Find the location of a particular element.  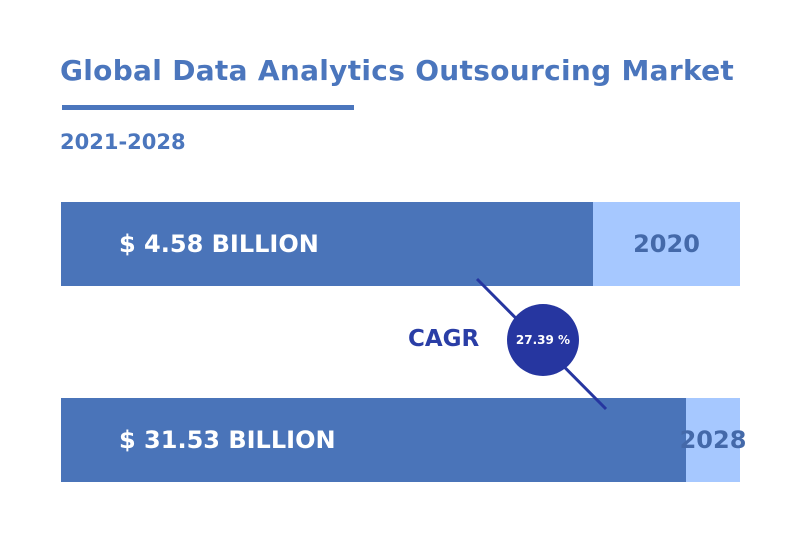

bar-value-label-2020: $ 4.58 BILLION is located at coordinates (219, 244).